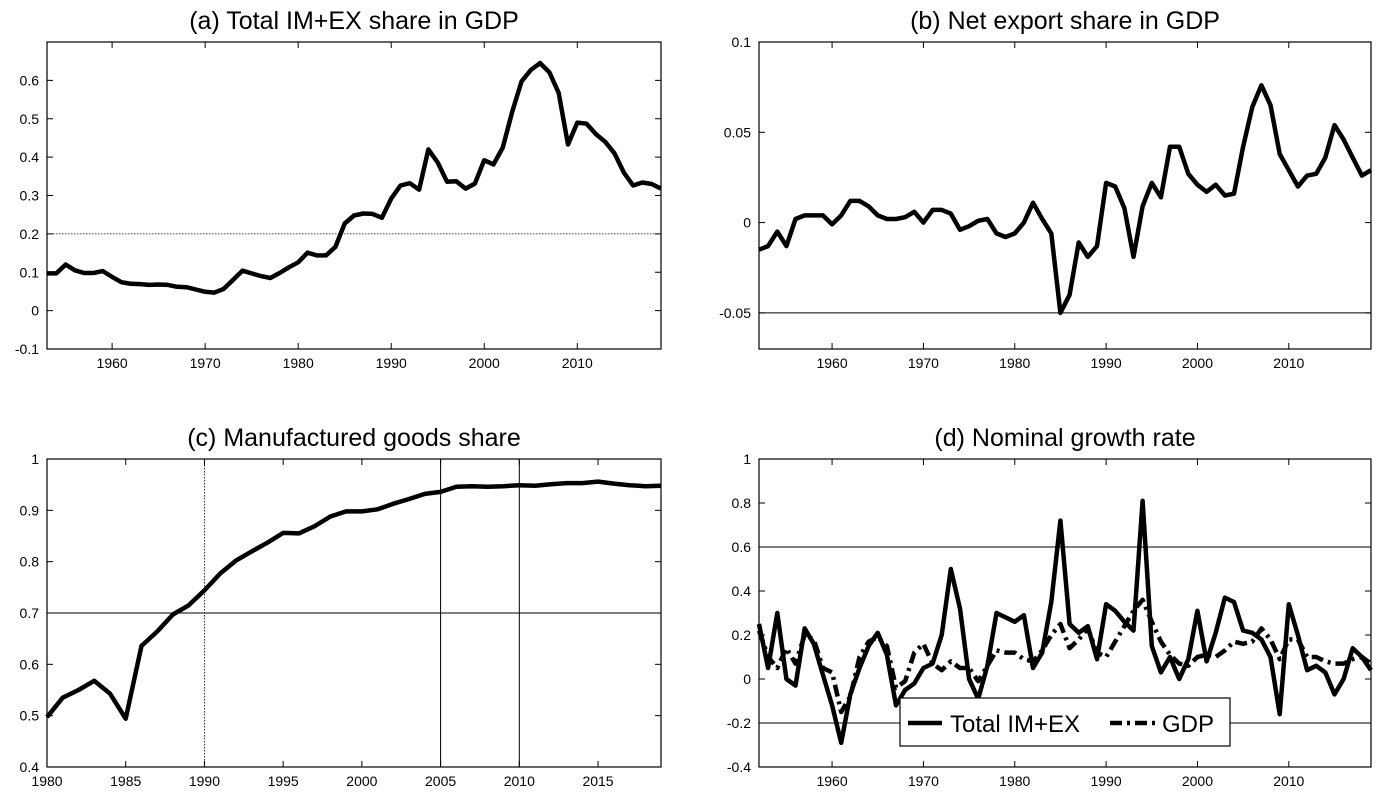  I want to click on legend-label-1: GDP, so click(1188, 724).